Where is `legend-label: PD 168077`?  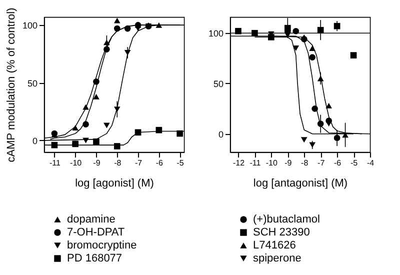
legend-label: PD 168077 is located at coordinates (94, 258).